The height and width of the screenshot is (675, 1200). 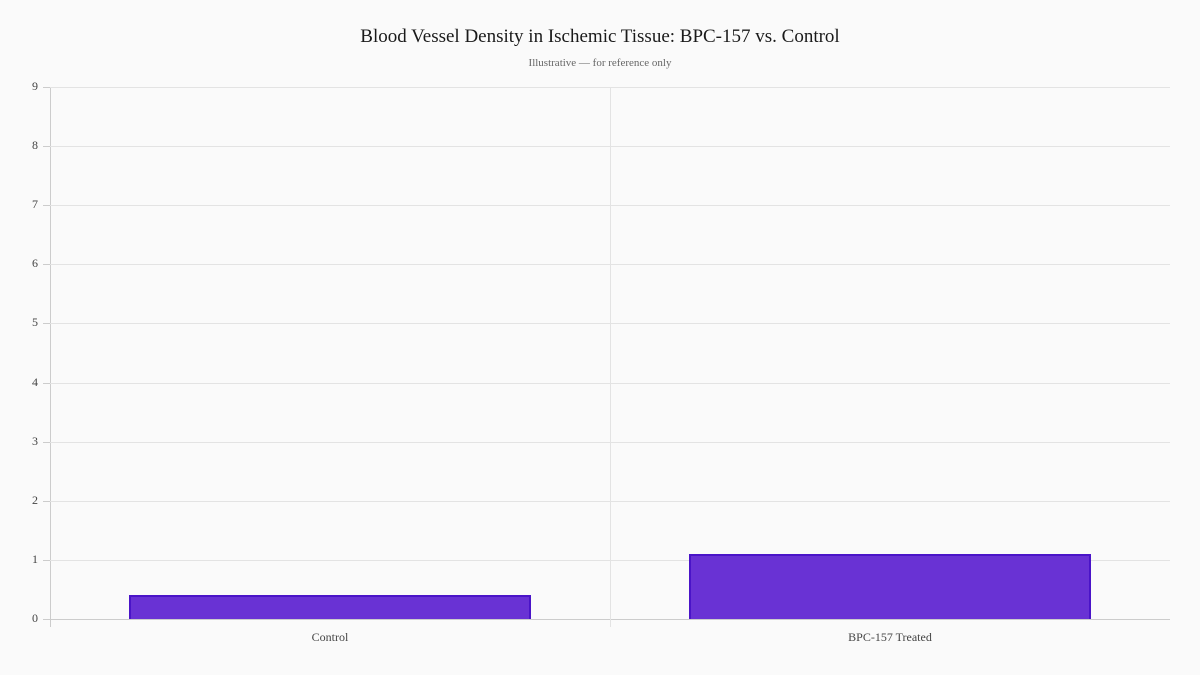 What do you see at coordinates (35, 618) in the screenshot?
I see `y-tick-label: 0` at bounding box center [35, 618].